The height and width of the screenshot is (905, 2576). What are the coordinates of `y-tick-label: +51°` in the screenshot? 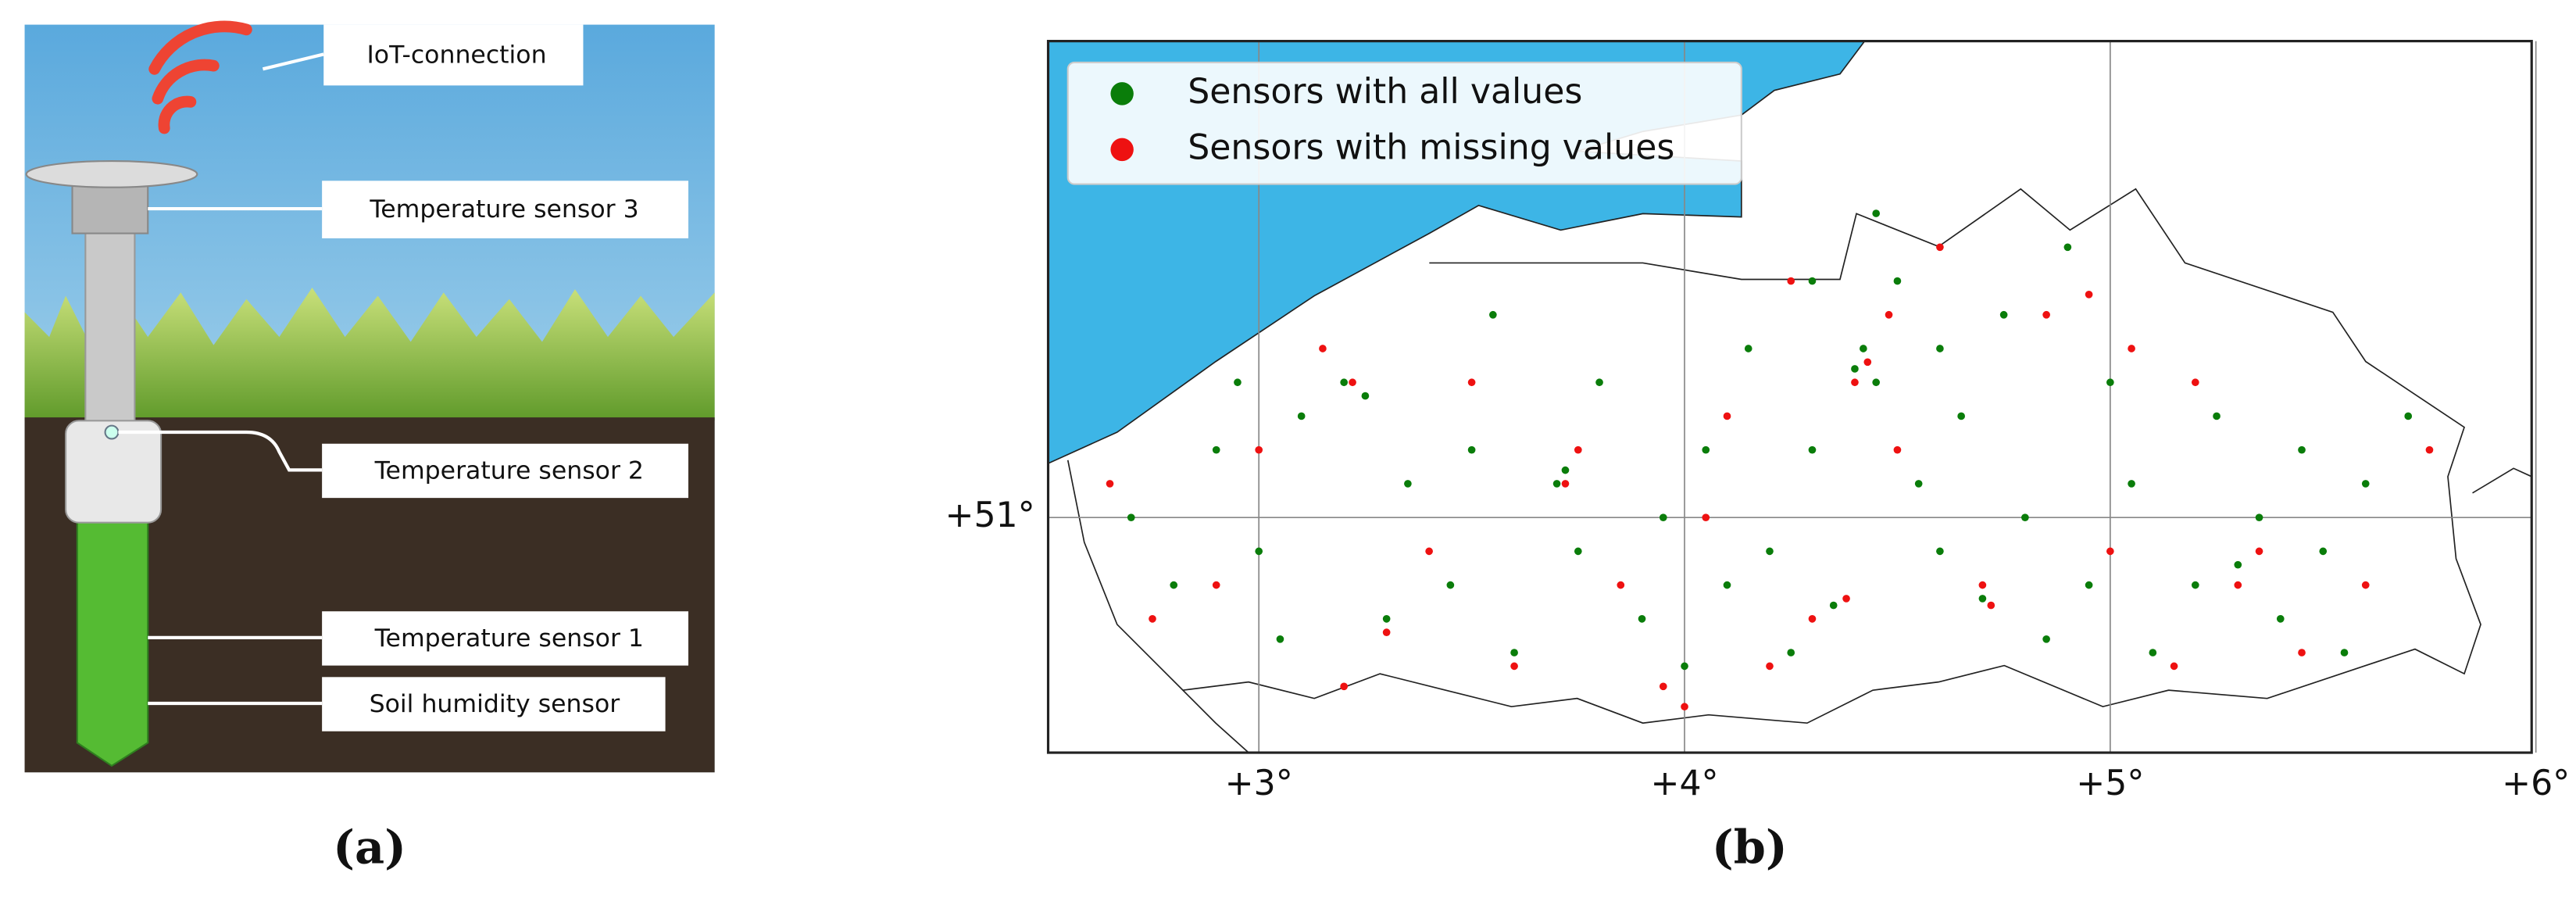 It's located at (990, 515).